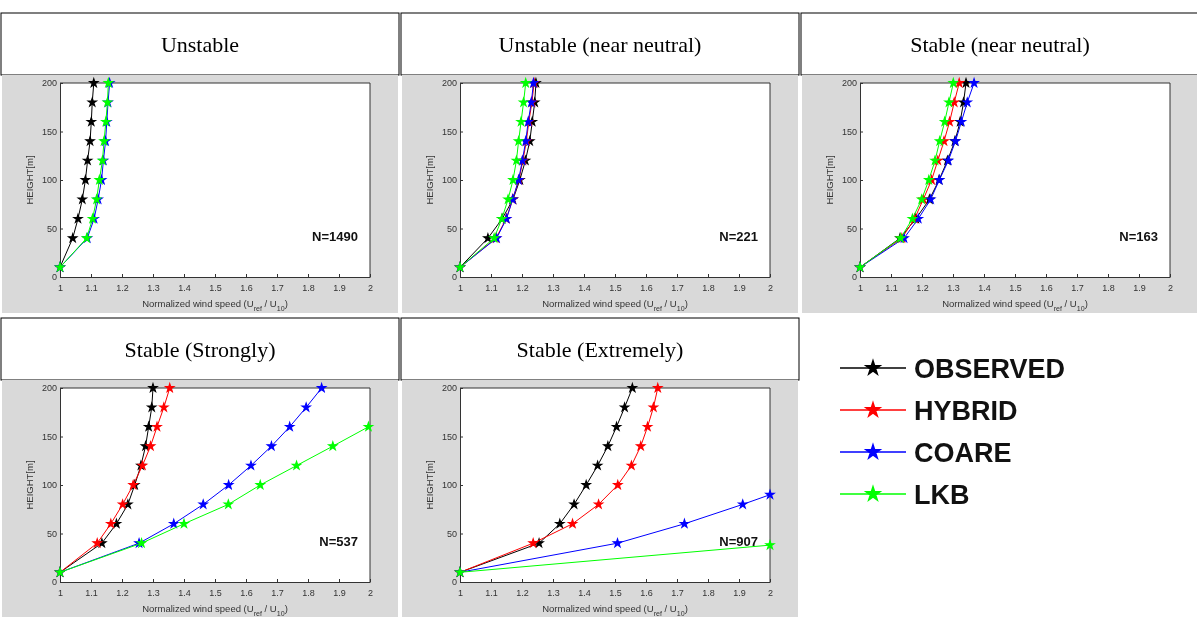 Image resolution: width=1197 pixels, height=617 pixels. Describe the element at coordinates (200, 349) in the screenshot. I see `chart-title: Stable (Strongly)` at that location.